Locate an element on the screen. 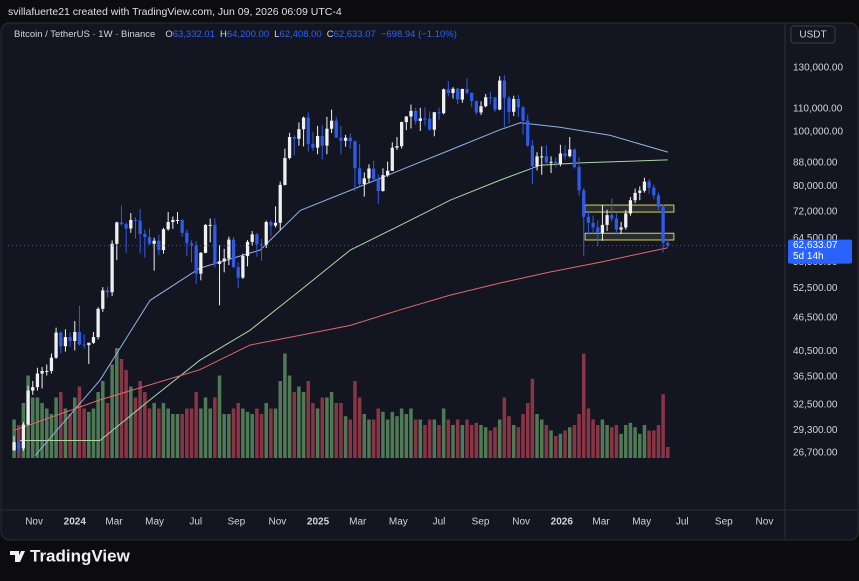  x-tick-label: Sep is located at coordinates (481, 522).